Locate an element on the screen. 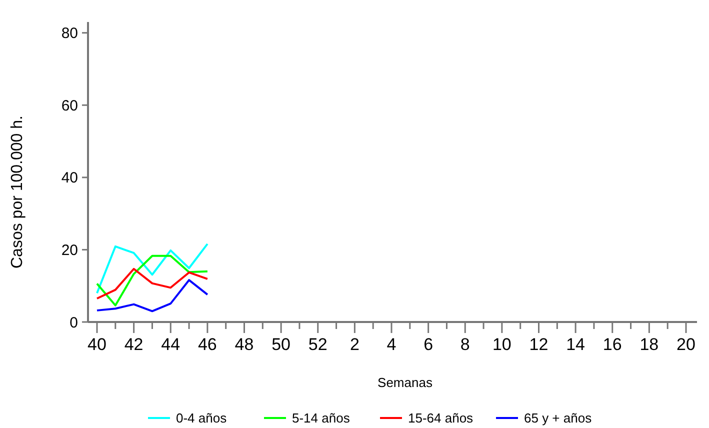  y-tick-label: 20 is located at coordinates (69, 250).